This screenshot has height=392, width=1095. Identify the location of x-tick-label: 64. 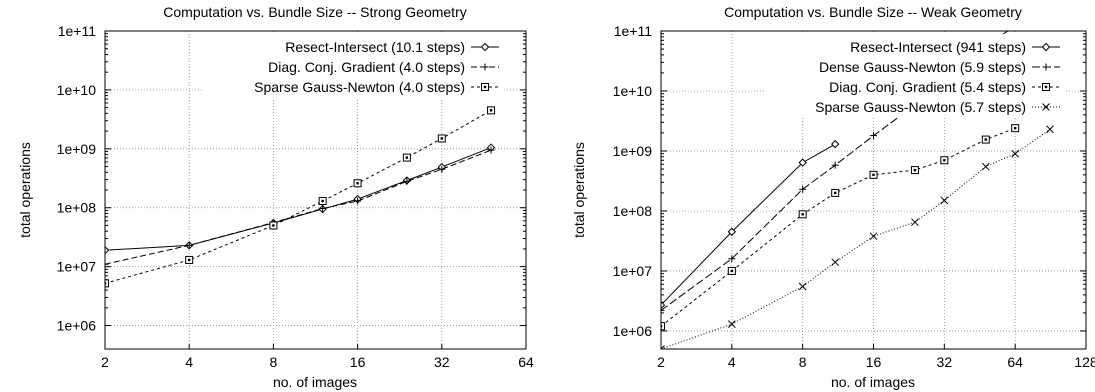
(526, 362).